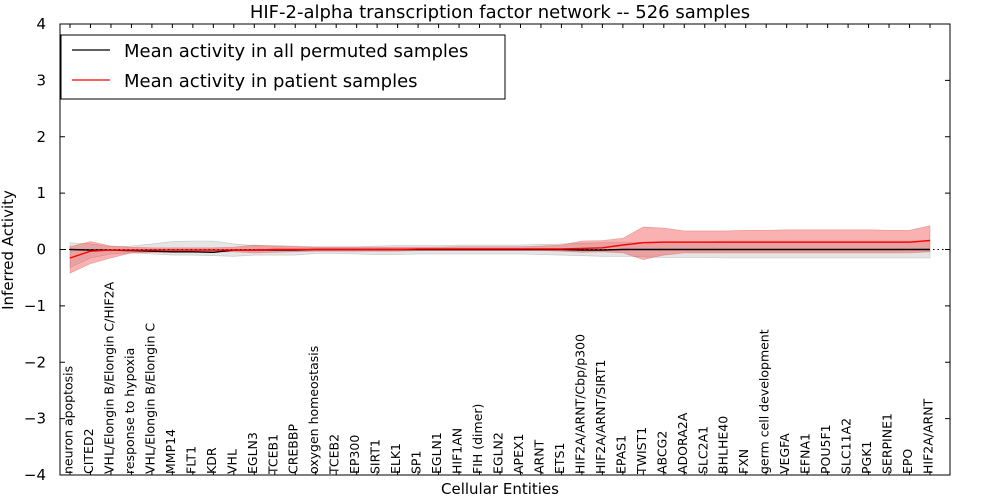  What do you see at coordinates (41, 250) in the screenshot?
I see `y-tick-label: 0` at bounding box center [41, 250].